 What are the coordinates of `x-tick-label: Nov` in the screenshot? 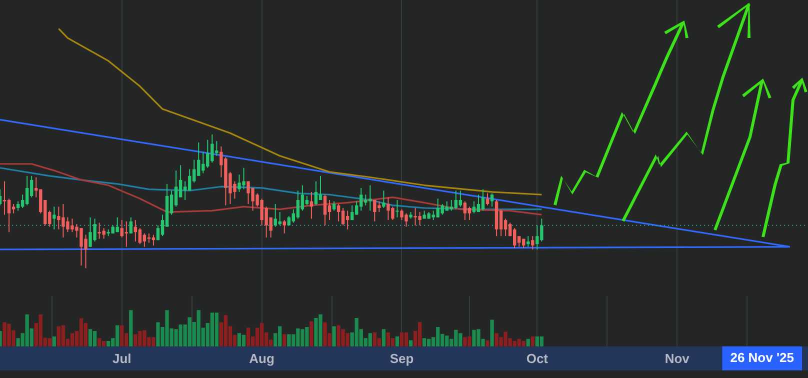 It's located at (677, 358).